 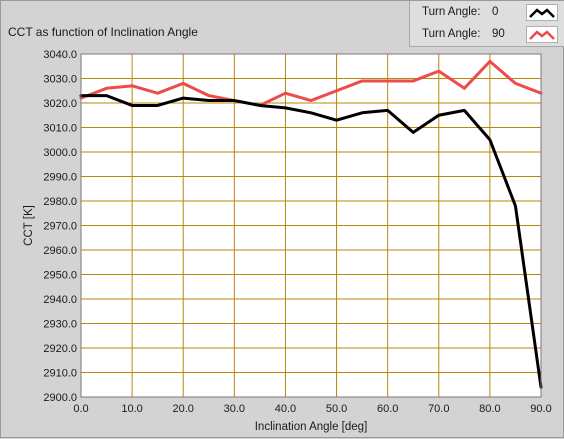 What do you see at coordinates (131, 409) in the screenshot?
I see `x-tick-label: 10.0` at bounding box center [131, 409].